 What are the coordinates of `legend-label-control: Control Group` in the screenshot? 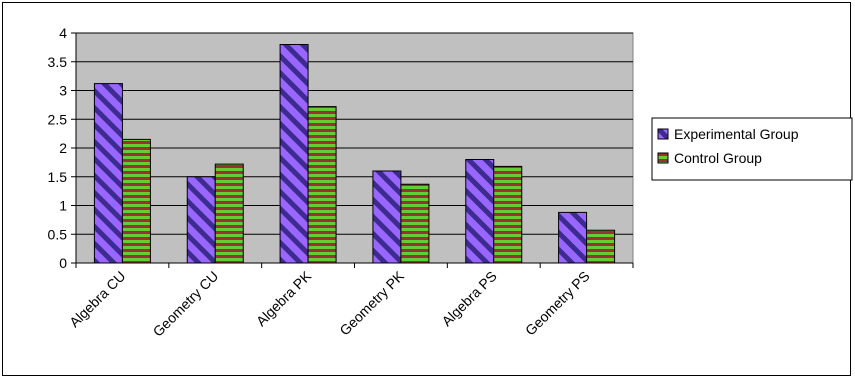 It's located at (718, 158).